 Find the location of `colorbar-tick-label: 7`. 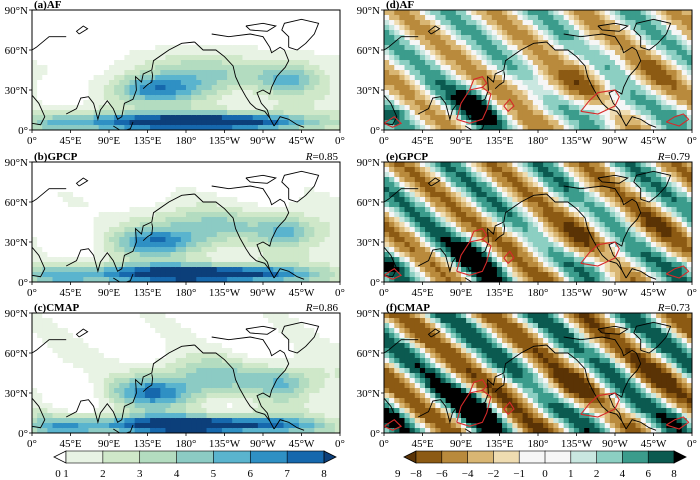

colorbar-tick-label: 7 is located at coordinates (287, 474).